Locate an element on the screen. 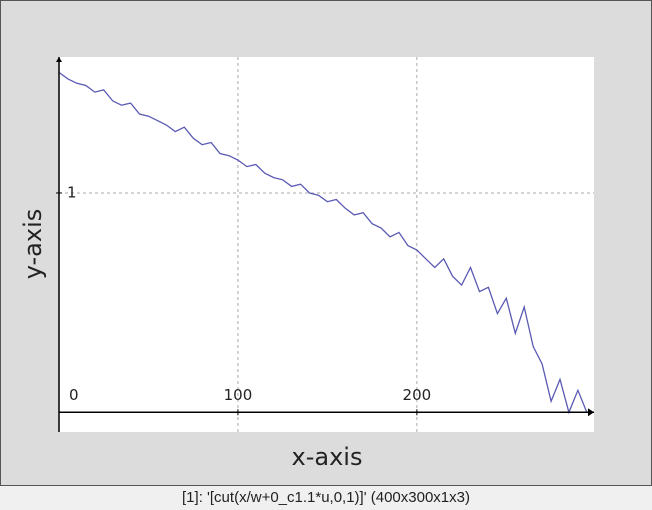  y-axis-arrow is located at coordinates (59, 59).